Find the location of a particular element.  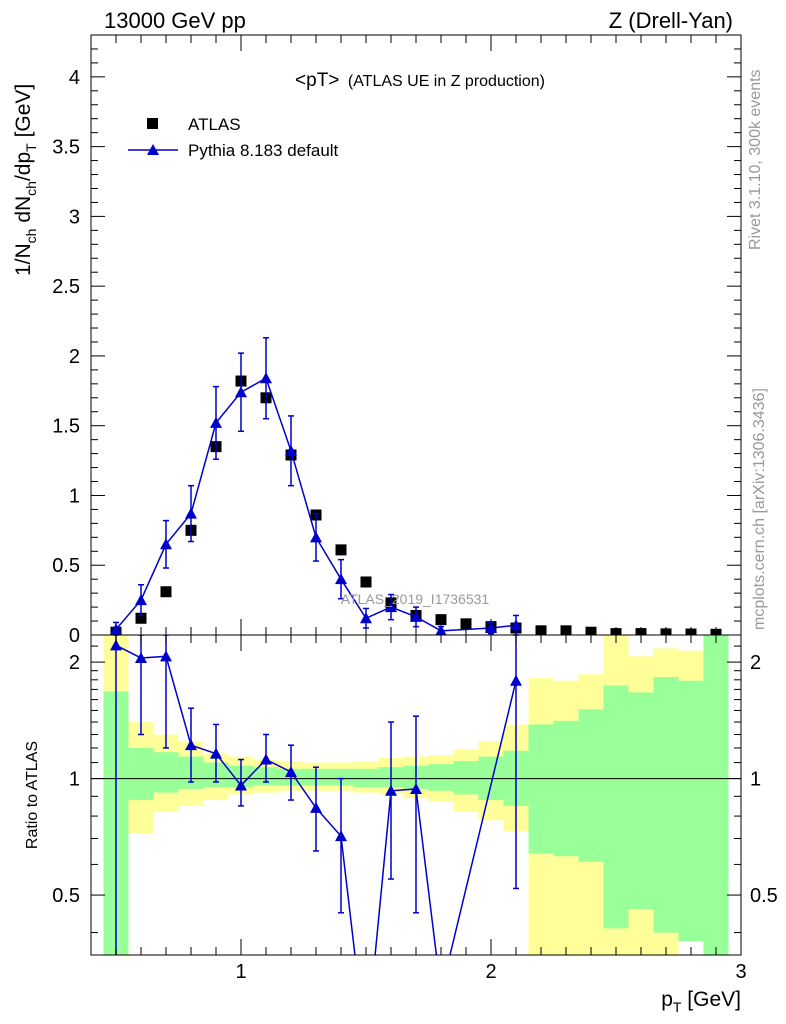

ratio-y-tick-label-right: 0.5 is located at coordinates (764, 896).